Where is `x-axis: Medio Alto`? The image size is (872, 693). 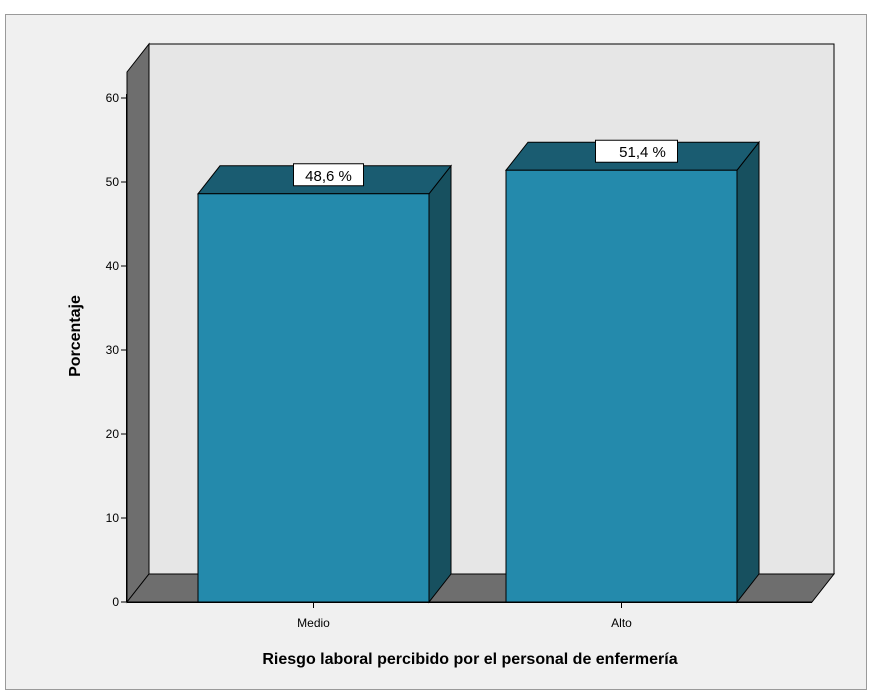 x-axis: Medio Alto is located at coordinates (469, 616).